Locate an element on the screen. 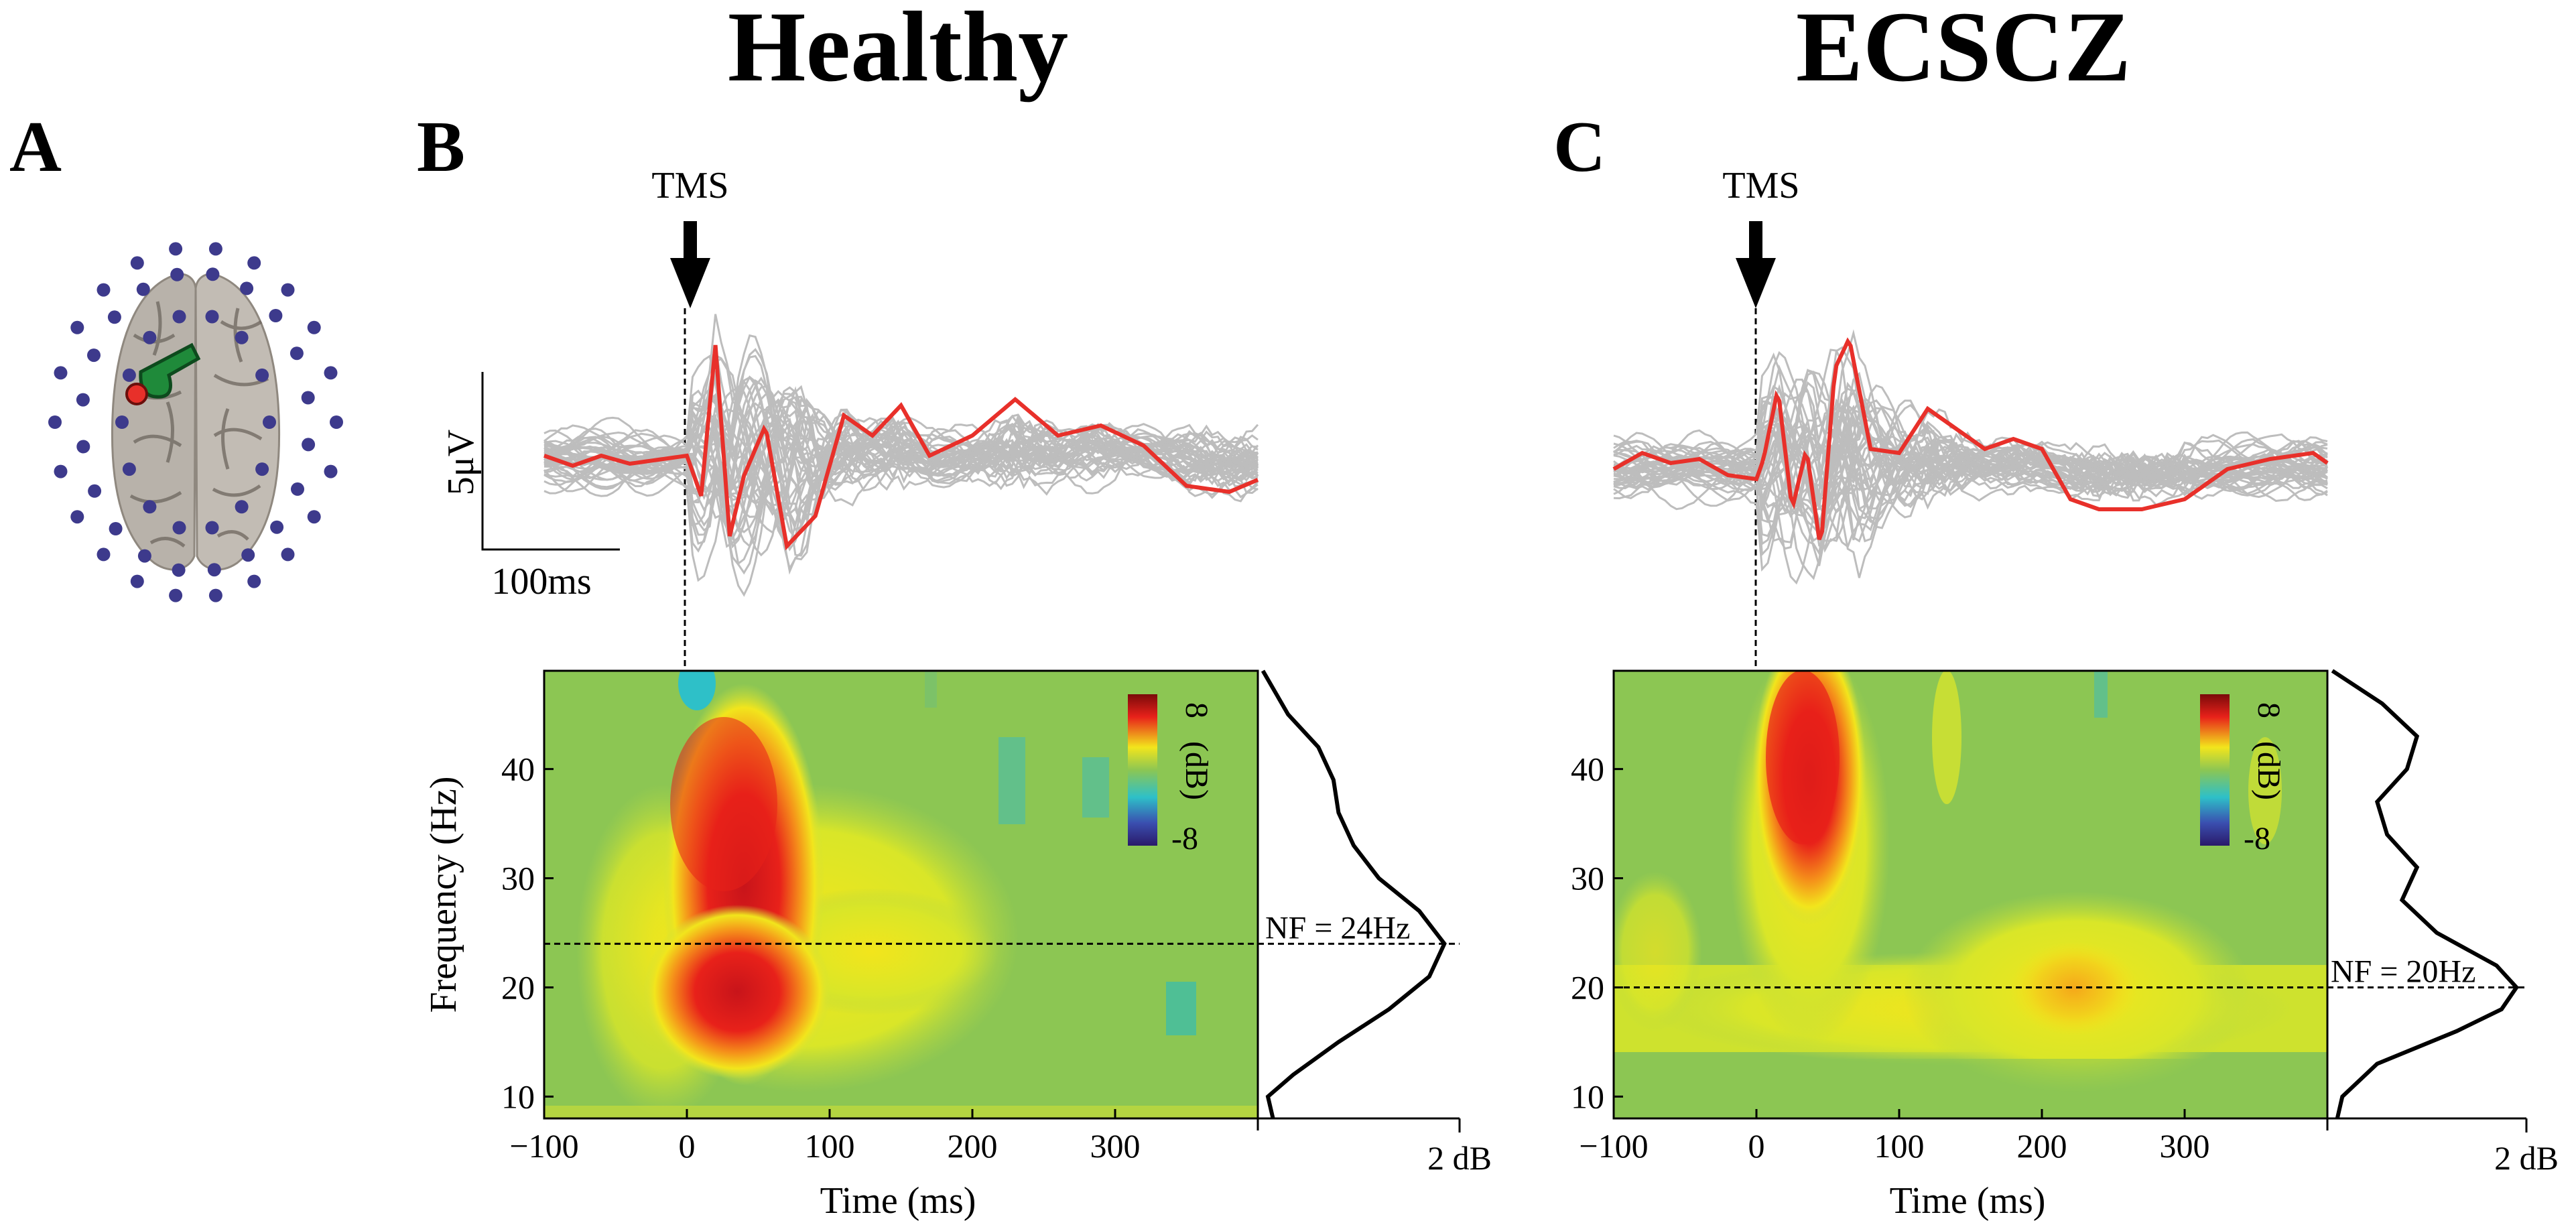  scale-bar-time: 100ms is located at coordinates (541, 581).